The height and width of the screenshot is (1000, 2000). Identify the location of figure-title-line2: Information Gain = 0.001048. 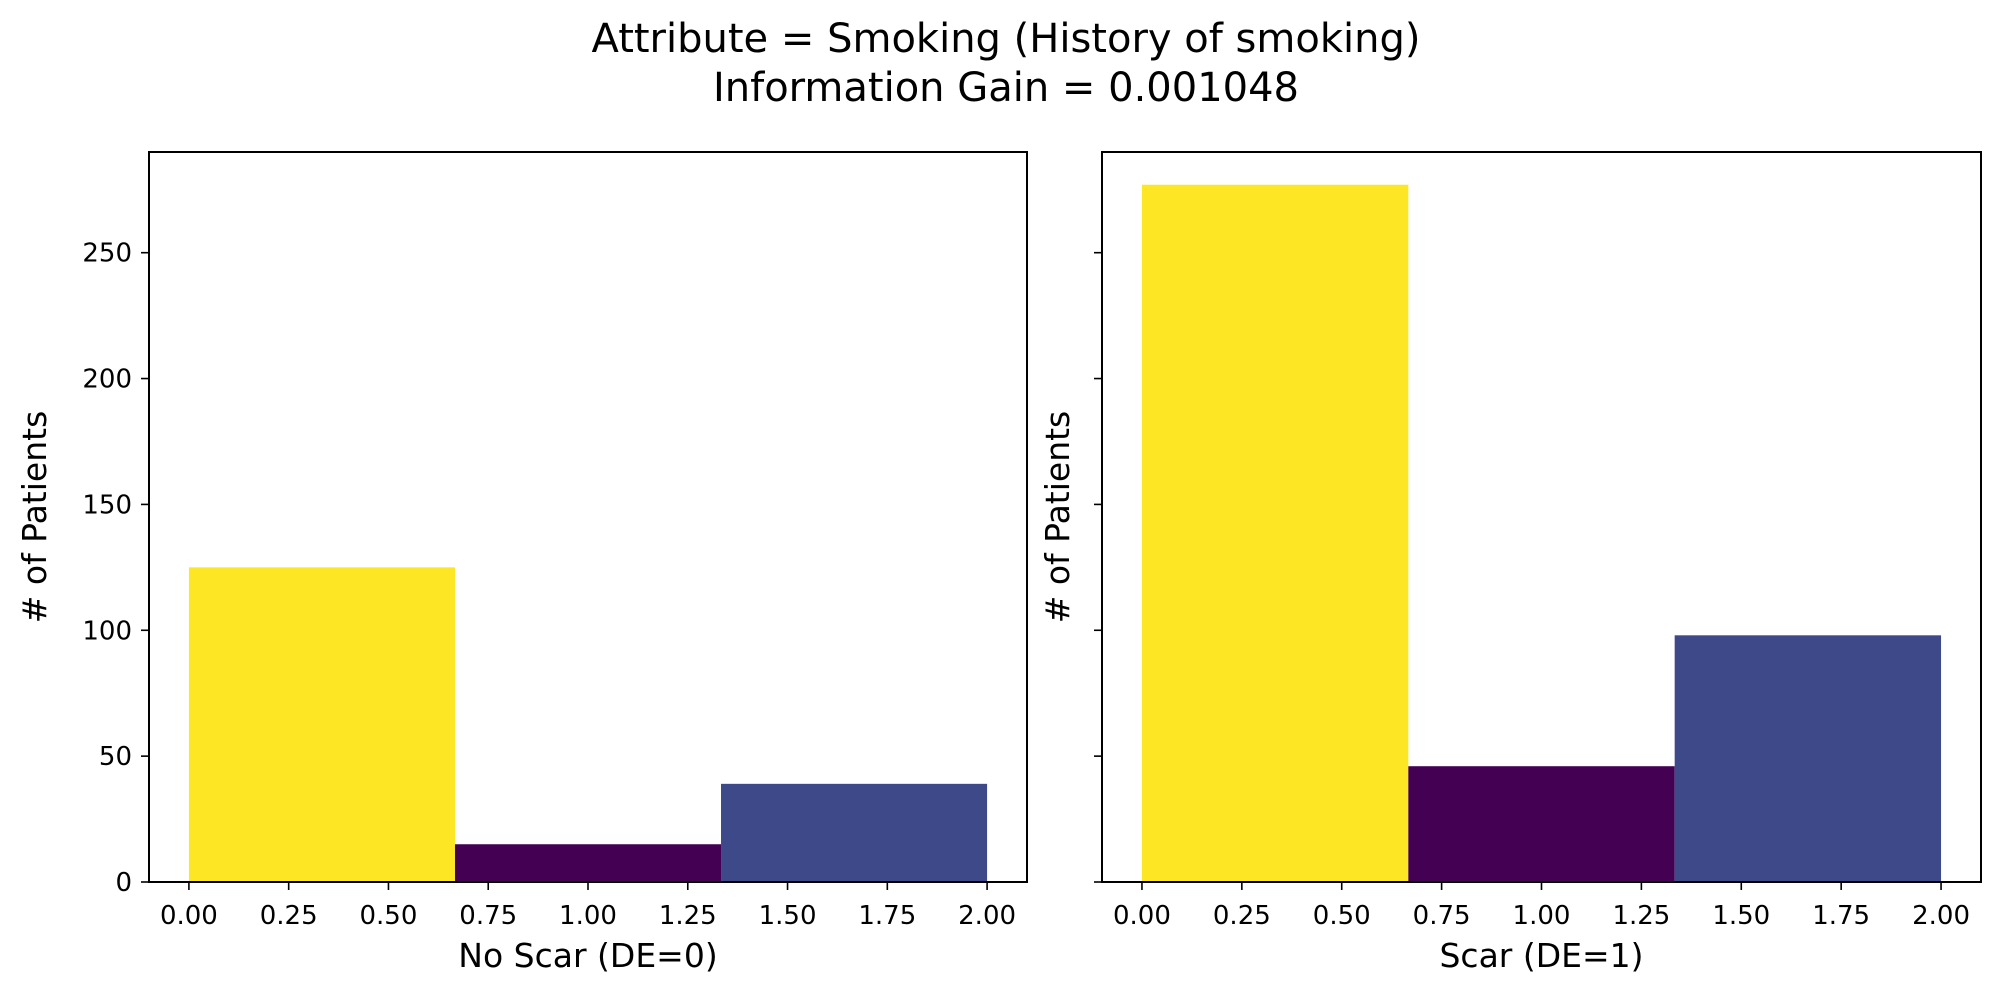
(1006, 88).